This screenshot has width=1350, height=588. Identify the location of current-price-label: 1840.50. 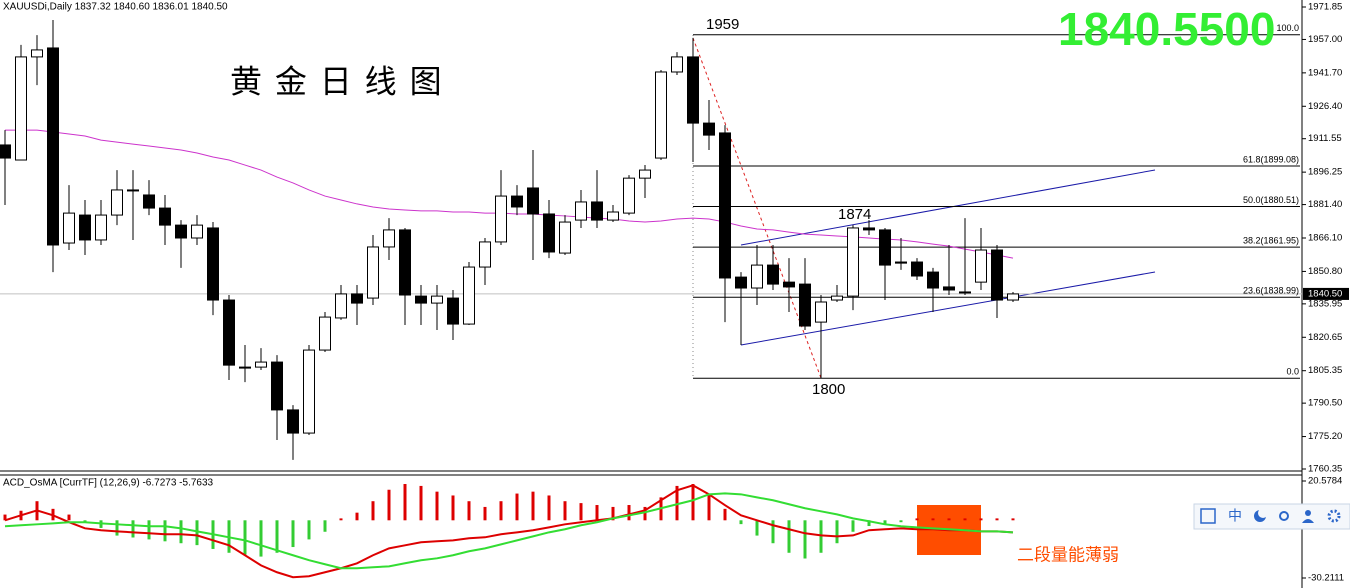
(1325, 293).